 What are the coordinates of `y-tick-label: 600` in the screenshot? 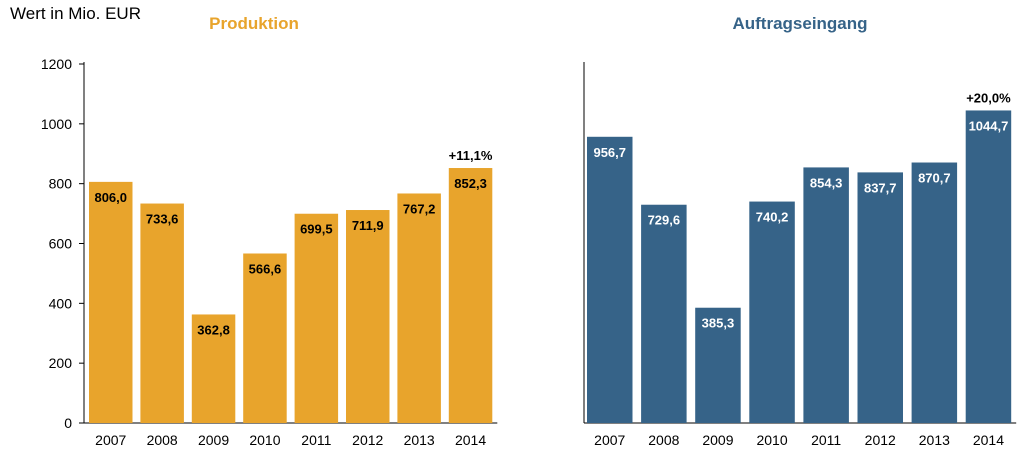 It's located at (61, 244).